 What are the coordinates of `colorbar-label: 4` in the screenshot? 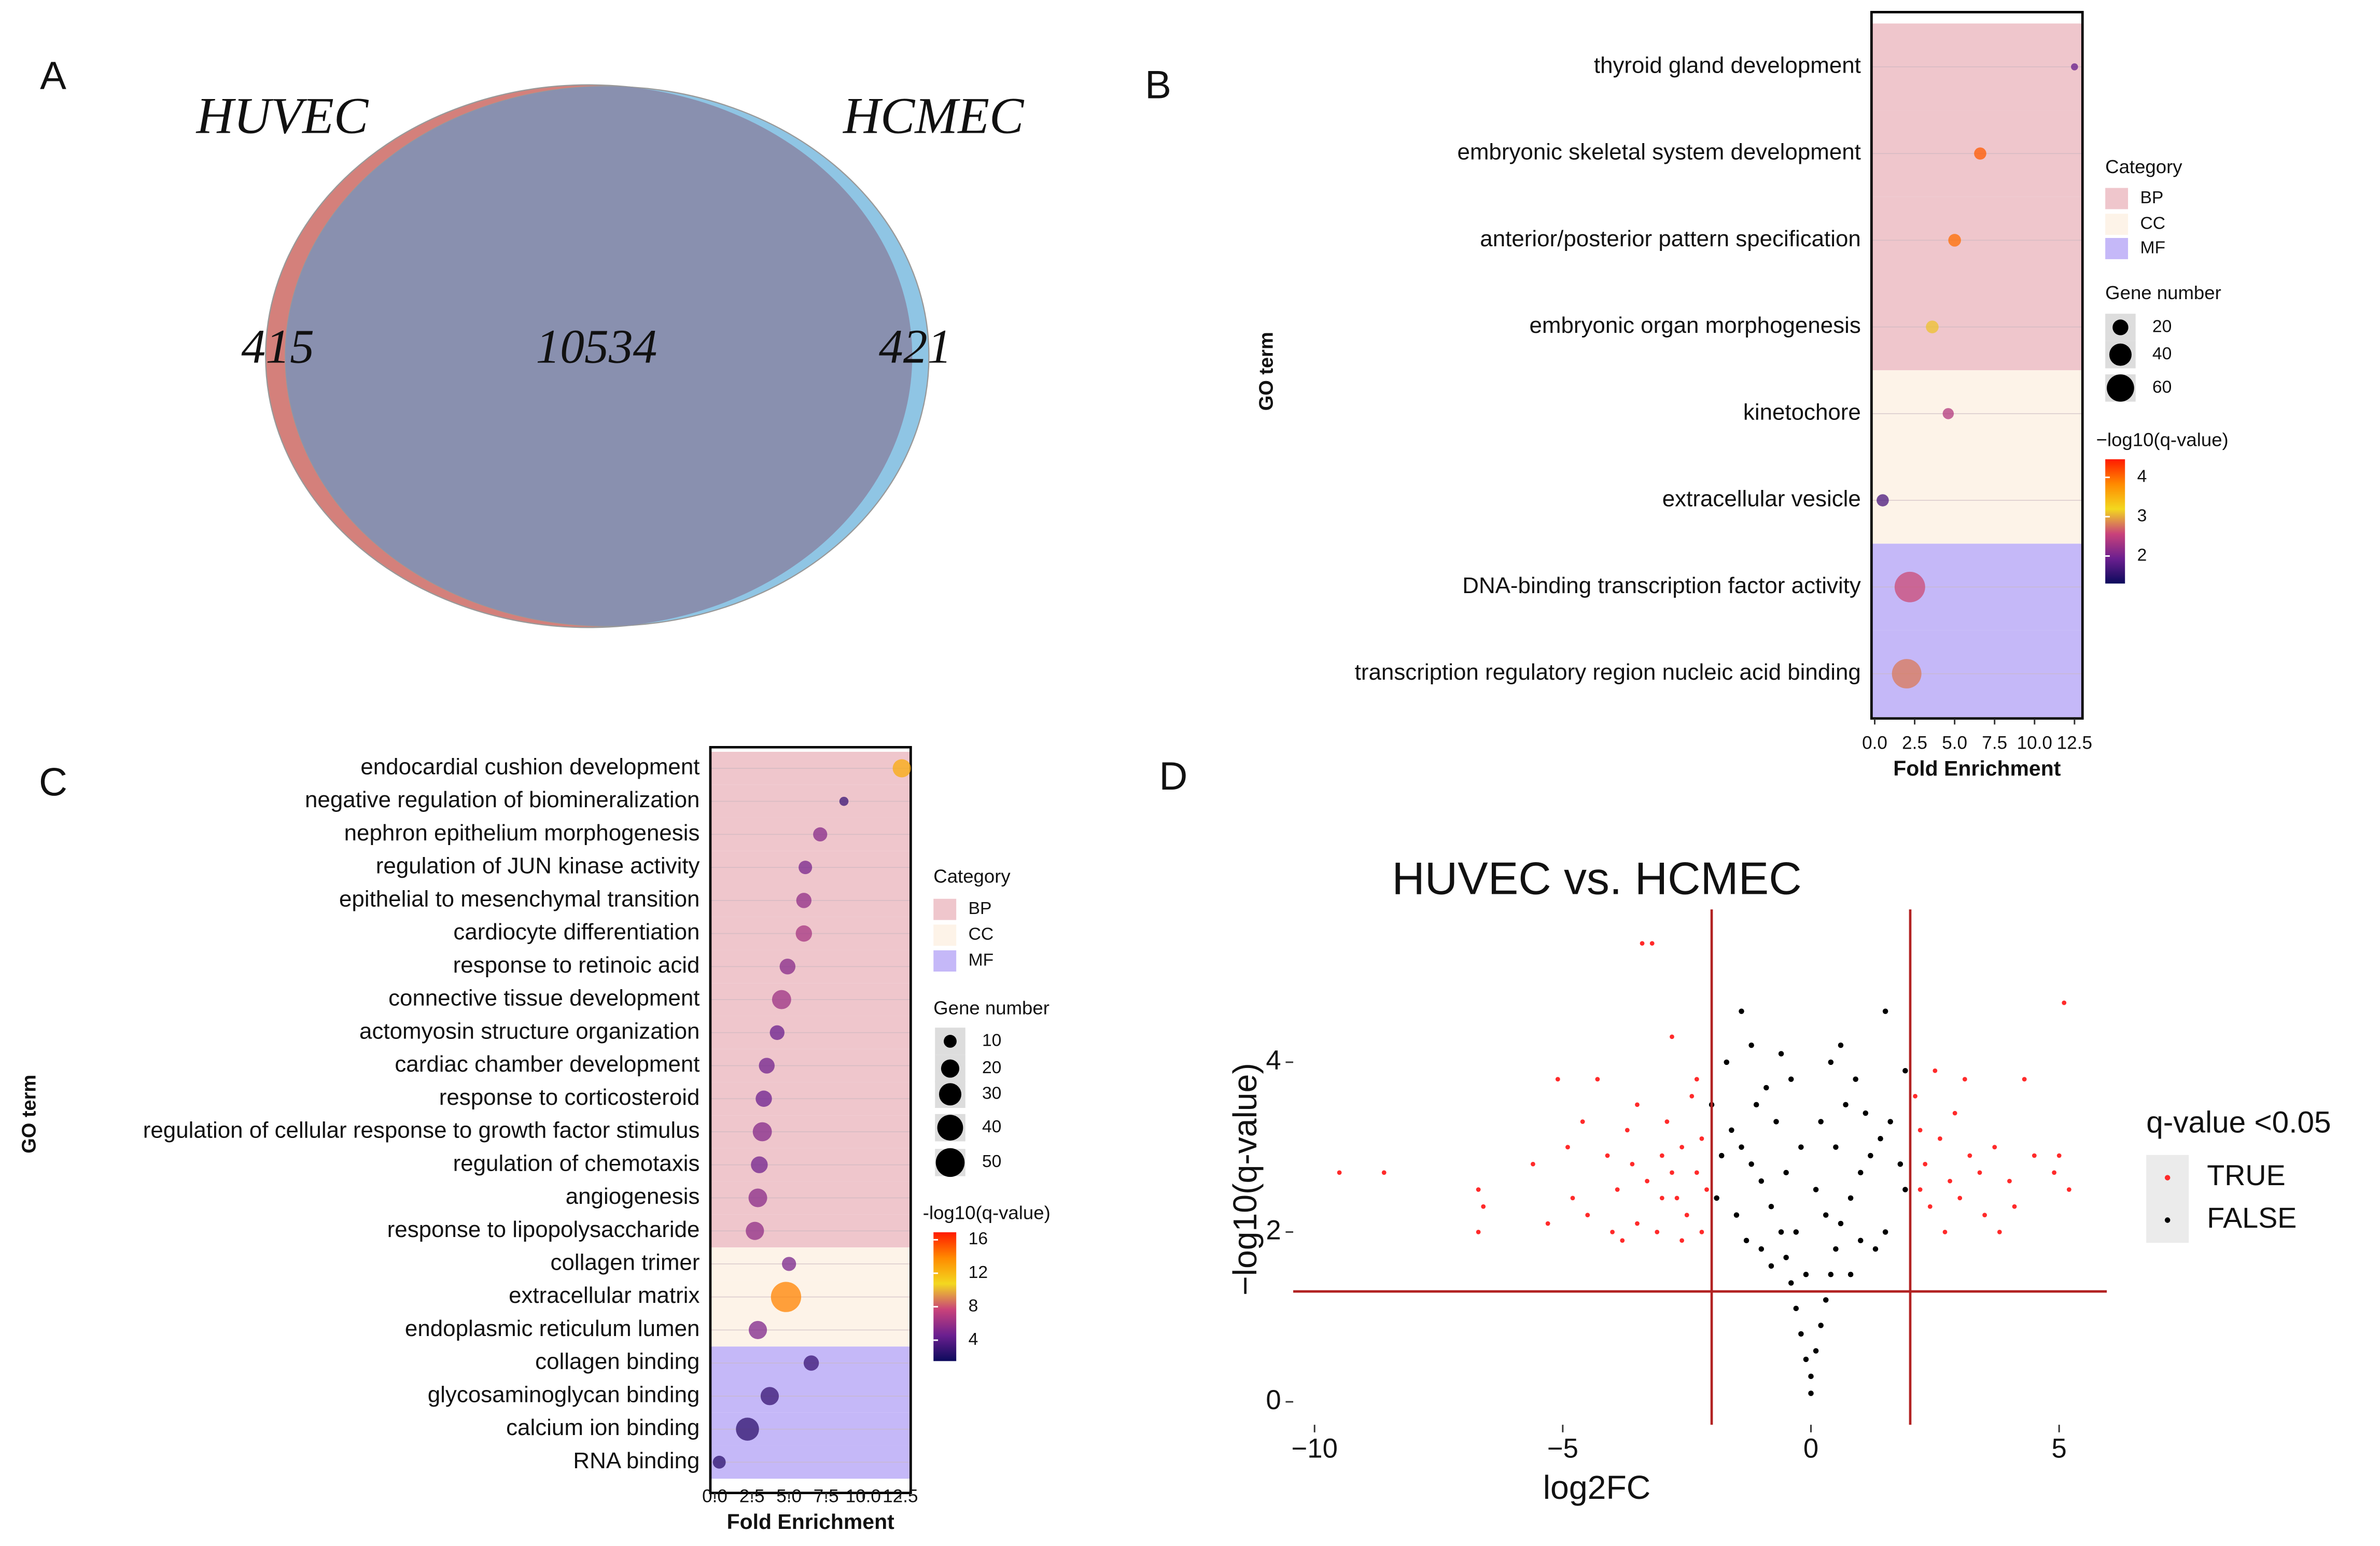 It's located at (973, 1339).